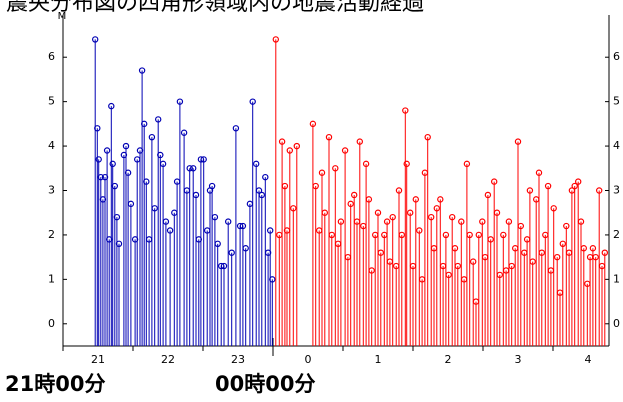 Image resolution: width=623 pixels, height=402 pixels. What do you see at coordinates (588, 359) in the screenshot?
I see `x-tick-label: 4` at bounding box center [588, 359].